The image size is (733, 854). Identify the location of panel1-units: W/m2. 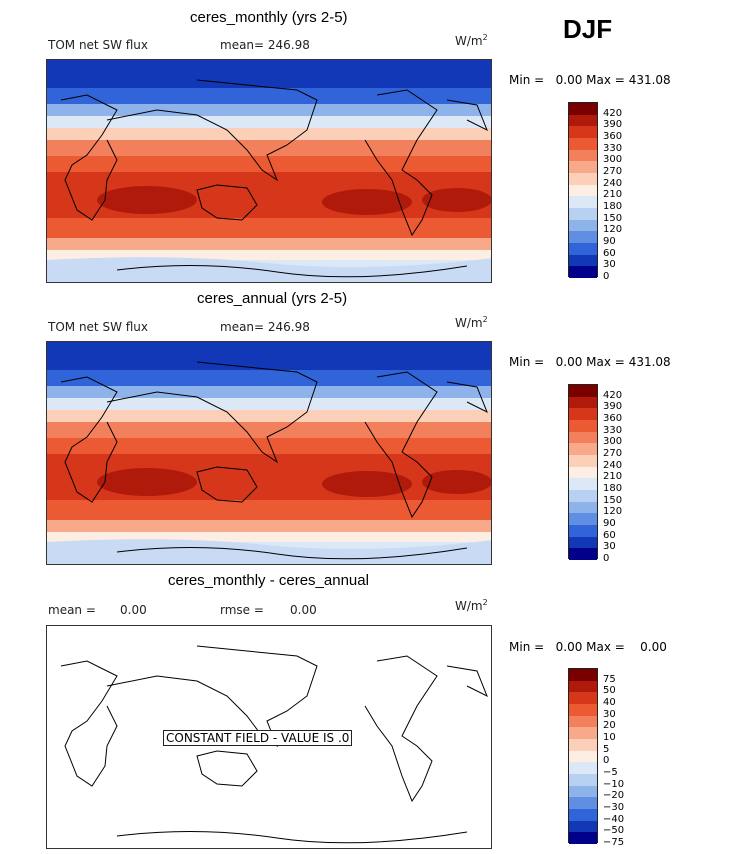
(471, 40).